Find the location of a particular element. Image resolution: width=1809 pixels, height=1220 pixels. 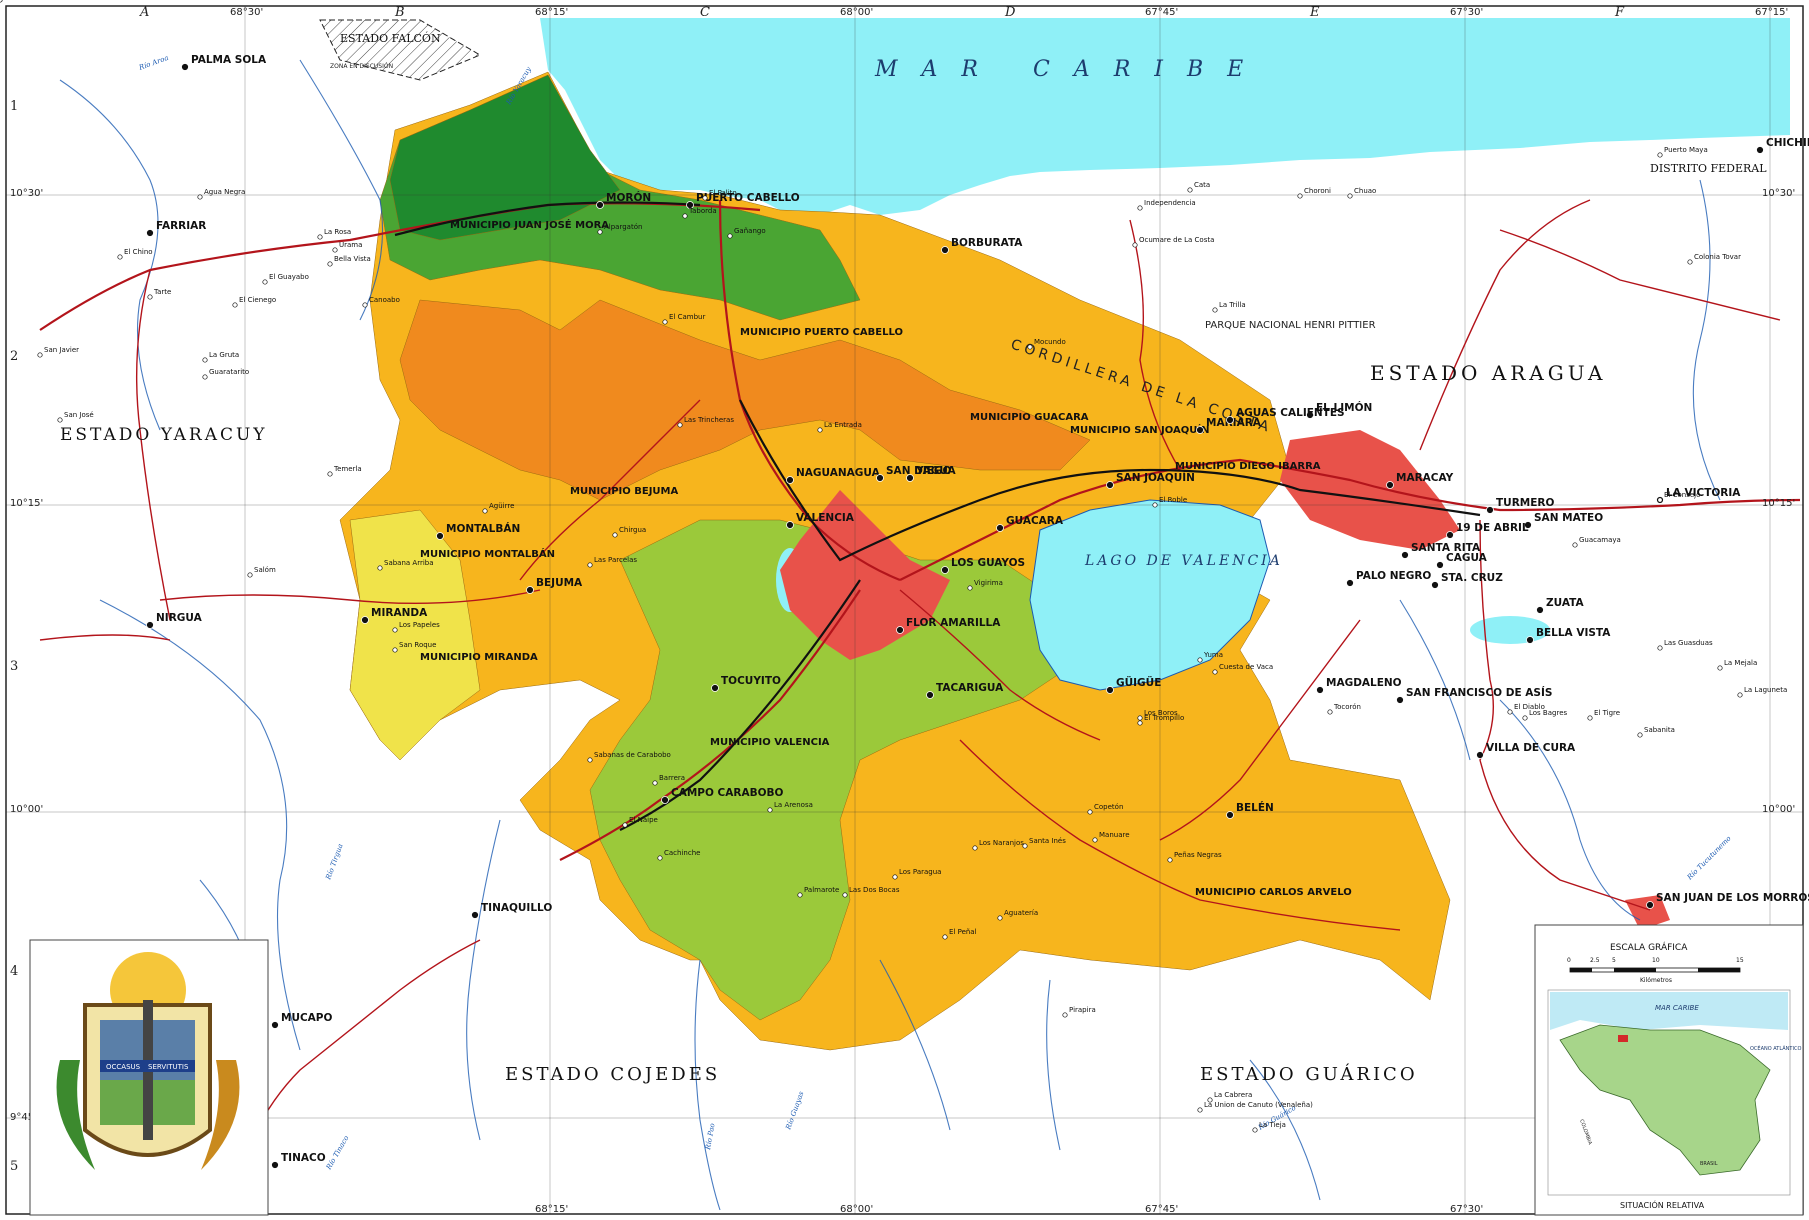

scale-tick: 5 is located at coordinates (1614, 960).